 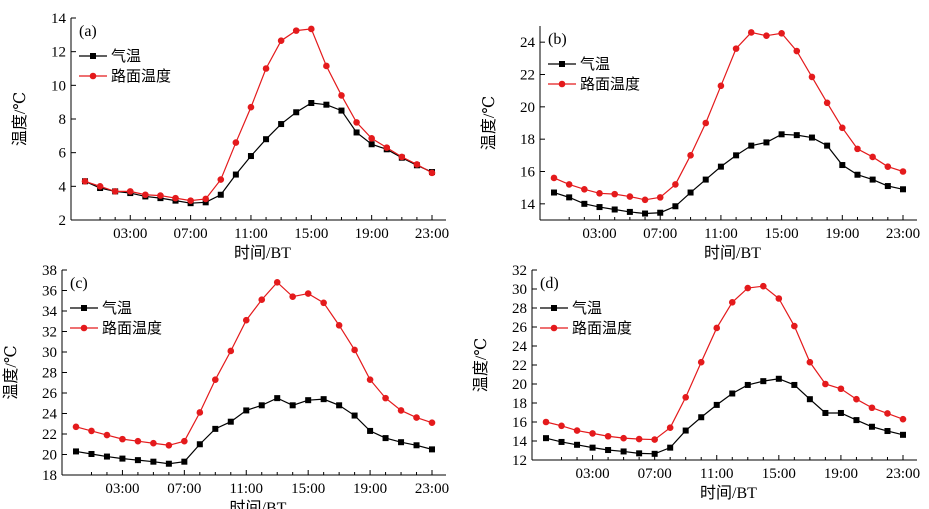 I want to click on y-tick-label: 28, so click(x=519, y=309).